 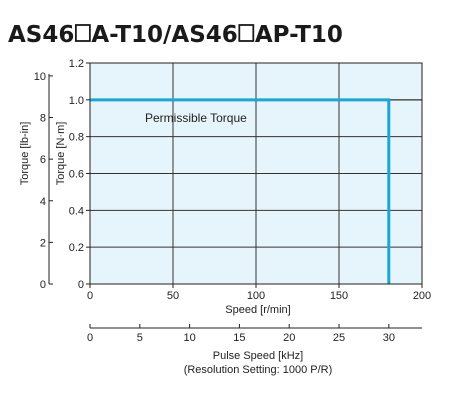 What do you see at coordinates (43, 119) in the screenshot?
I see `y2-tick-label-4: 8` at bounding box center [43, 119].